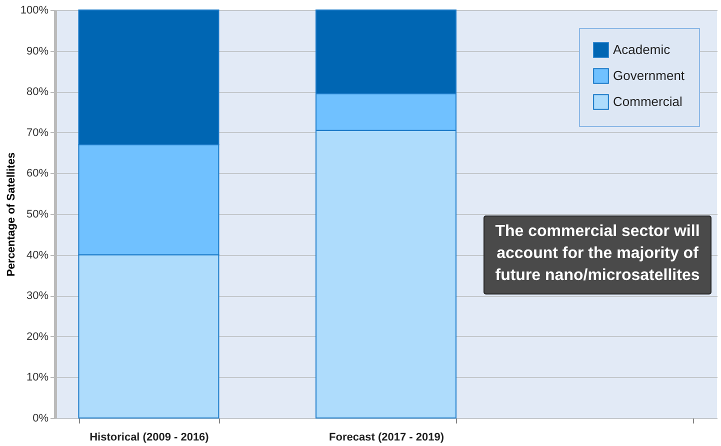  What do you see at coordinates (37, 296) in the screenshot?
I see `y-tick-label: 30%` at bounding box center [37, 296].